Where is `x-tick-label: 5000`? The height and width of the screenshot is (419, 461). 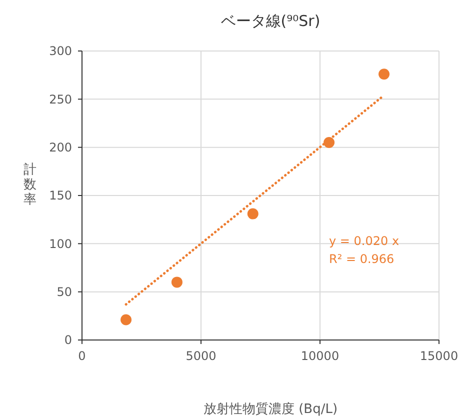 x-tick-label: 5000 is located at coordinates (201, 356).